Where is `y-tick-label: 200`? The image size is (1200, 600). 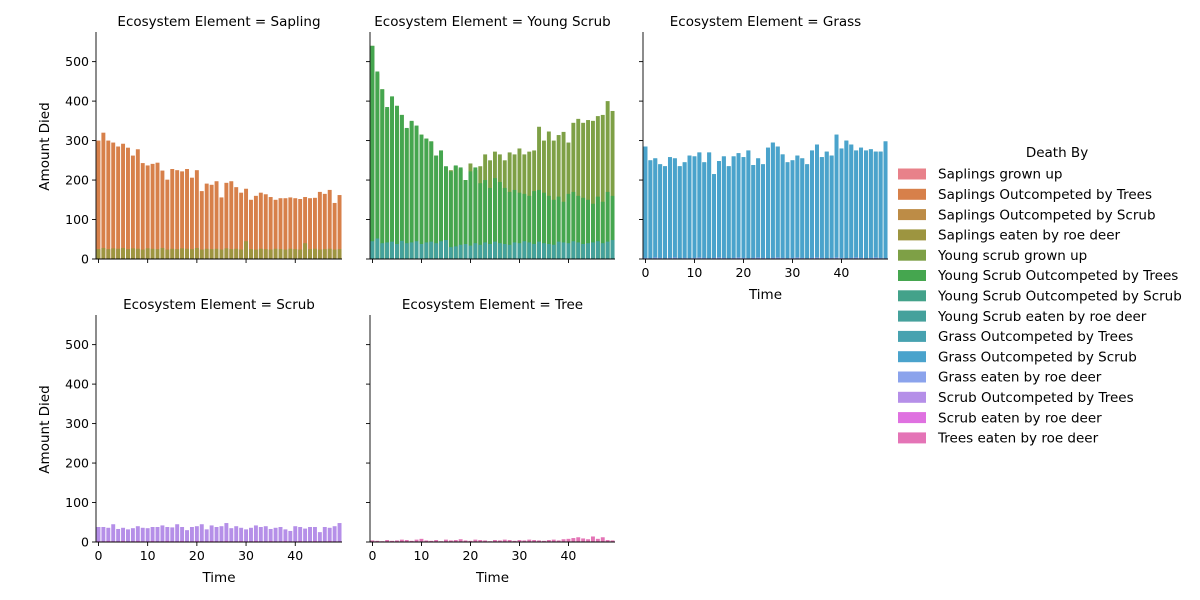
y-tick-label: 200 is located at coordinates (77, 180).